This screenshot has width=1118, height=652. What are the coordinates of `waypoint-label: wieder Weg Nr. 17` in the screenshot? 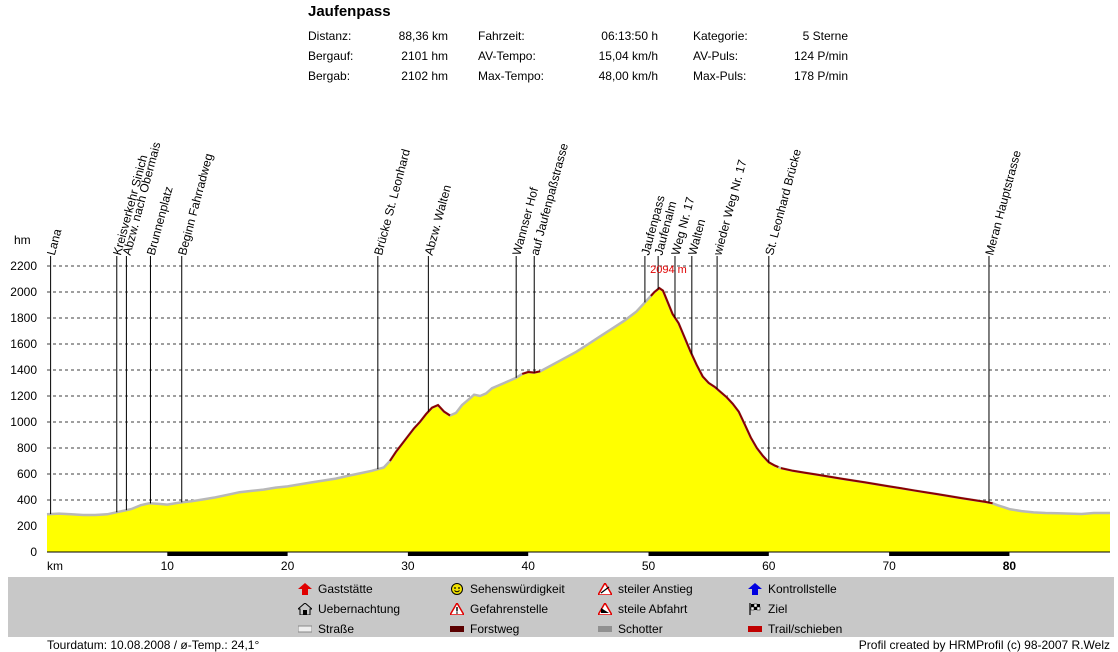 It's located at (729, 208).